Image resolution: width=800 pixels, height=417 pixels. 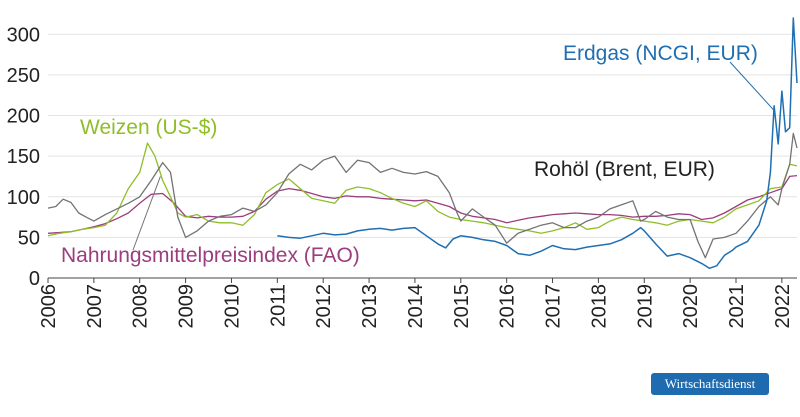 I want to click on y-tick-label: 100, so click(x=23, y=198).